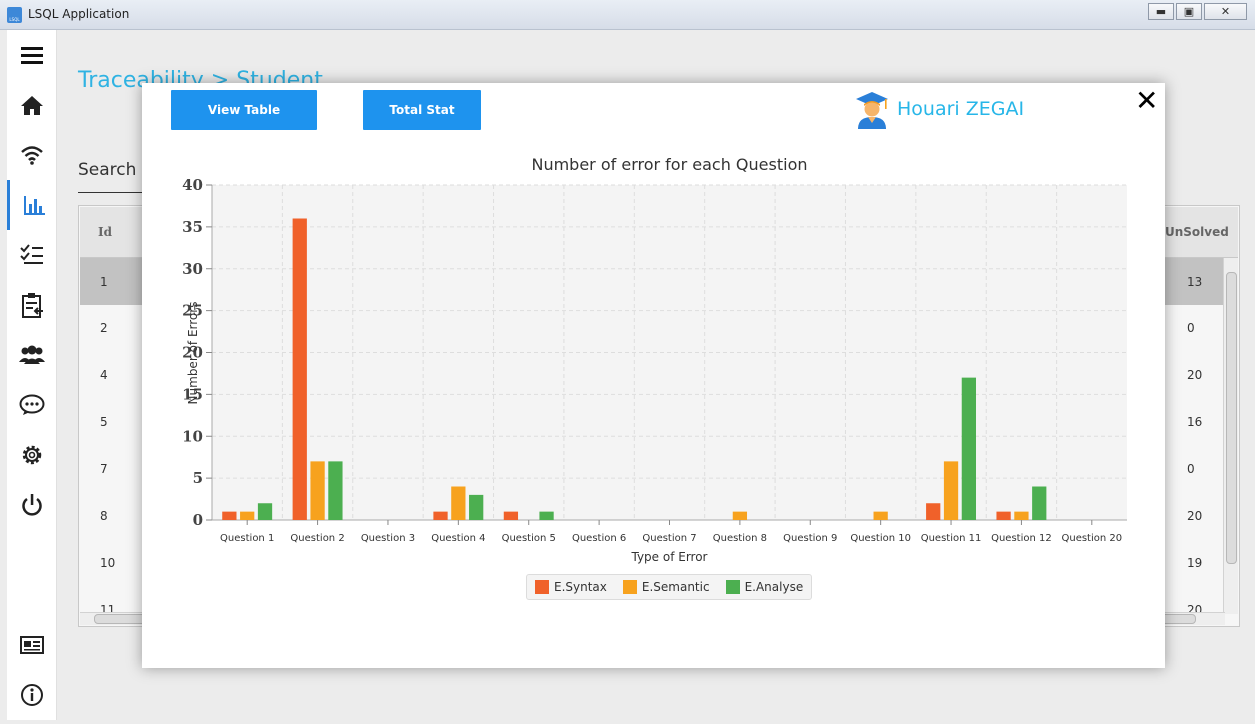 This screenshot has height=724, width=1255. I want to click on column-header-id: Id, so click(105, 232).